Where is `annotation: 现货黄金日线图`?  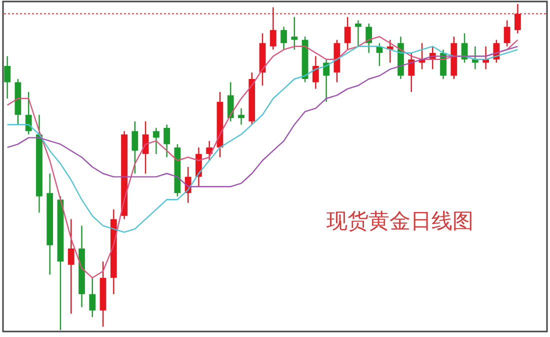
annotation: 现货黄金日线图 is located at coordinates (400, 221).